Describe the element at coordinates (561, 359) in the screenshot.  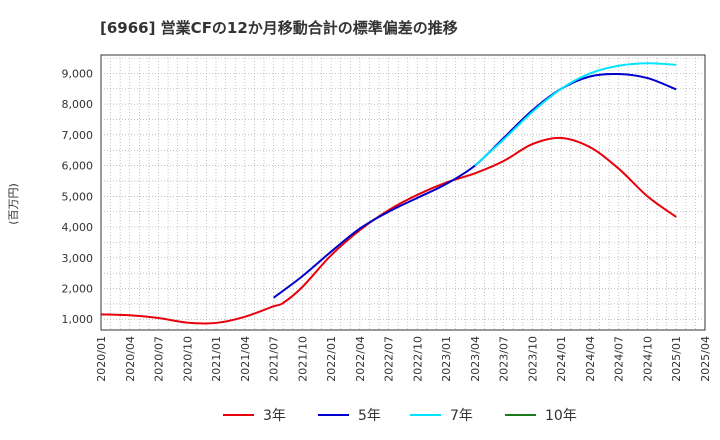
I see `x-tick-label: 2024/01` at that location.